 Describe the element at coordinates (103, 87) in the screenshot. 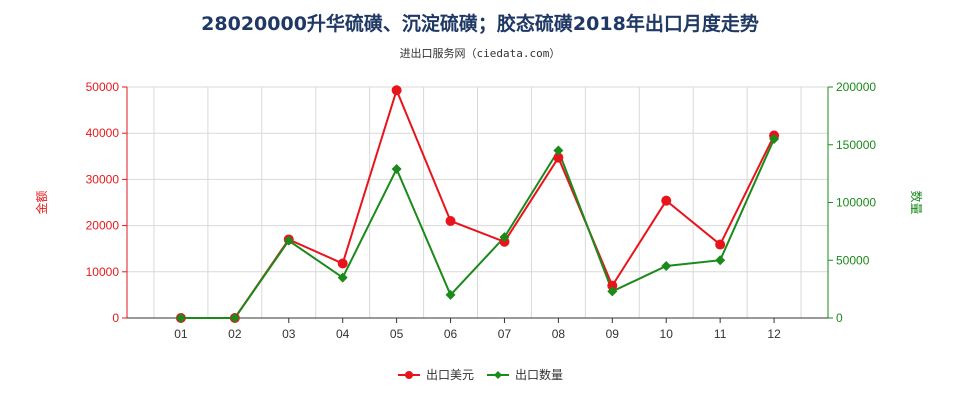

I see `left-tick-label: 50000` at that location.